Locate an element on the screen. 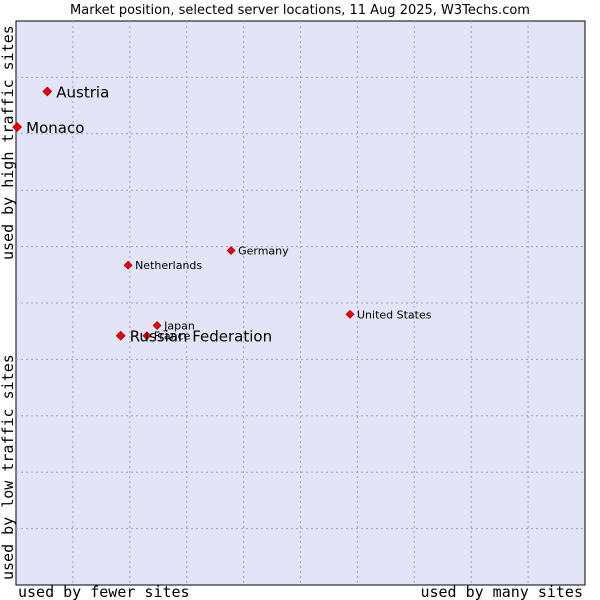 The image size is (600, 600). point-united-states is located at coordinates (350, 314).